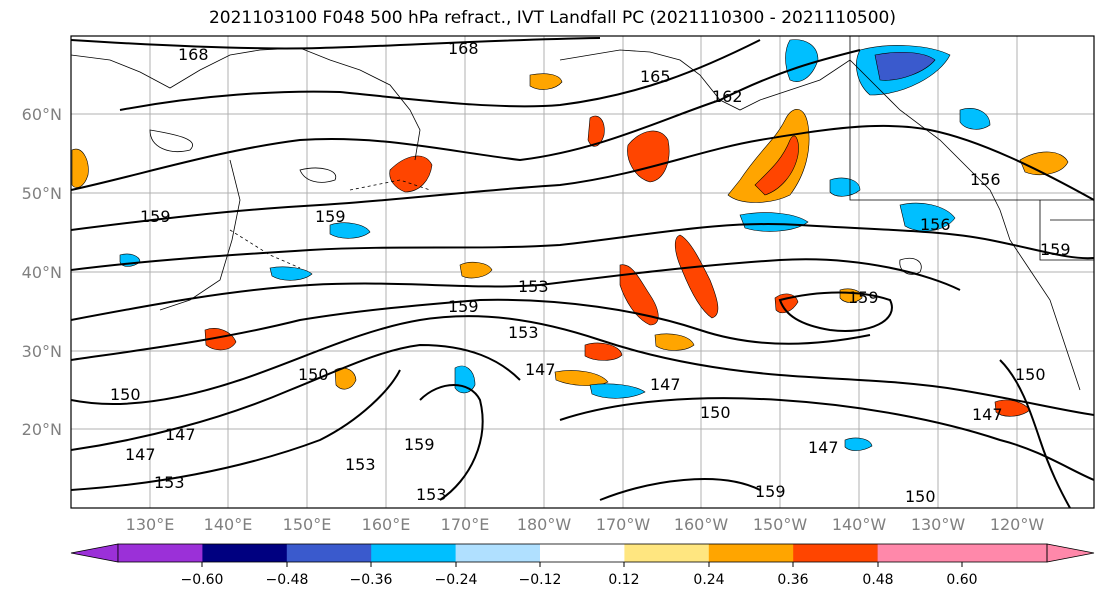 The image size is (1105, 601). I want to click on colorbar-ticks, so click(582, 564).